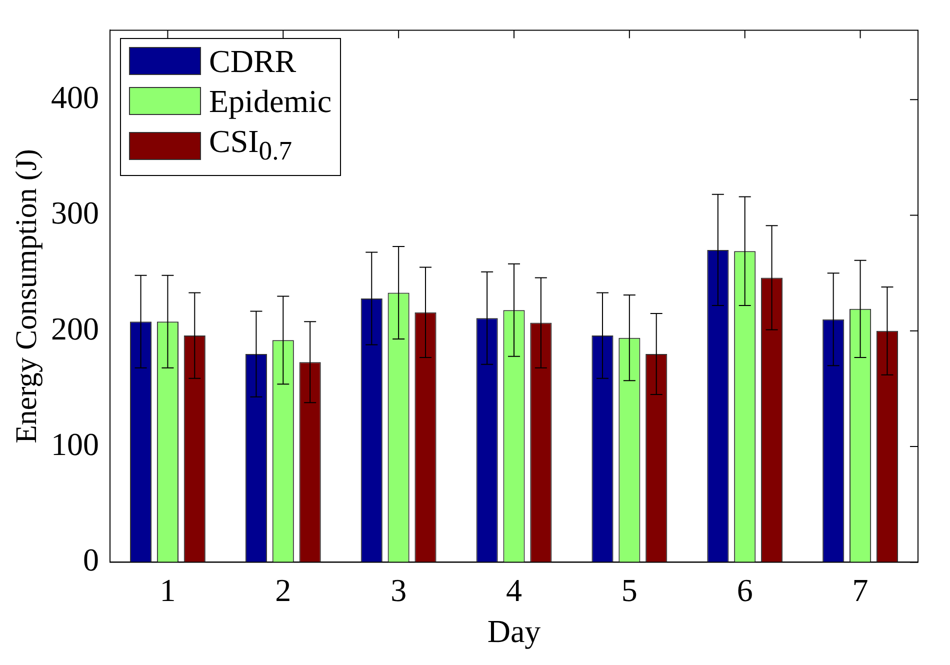 This screenshot has width=950, height=665. I want to click on y-axis-title: Energy Consumption (J), so click(26, 296).